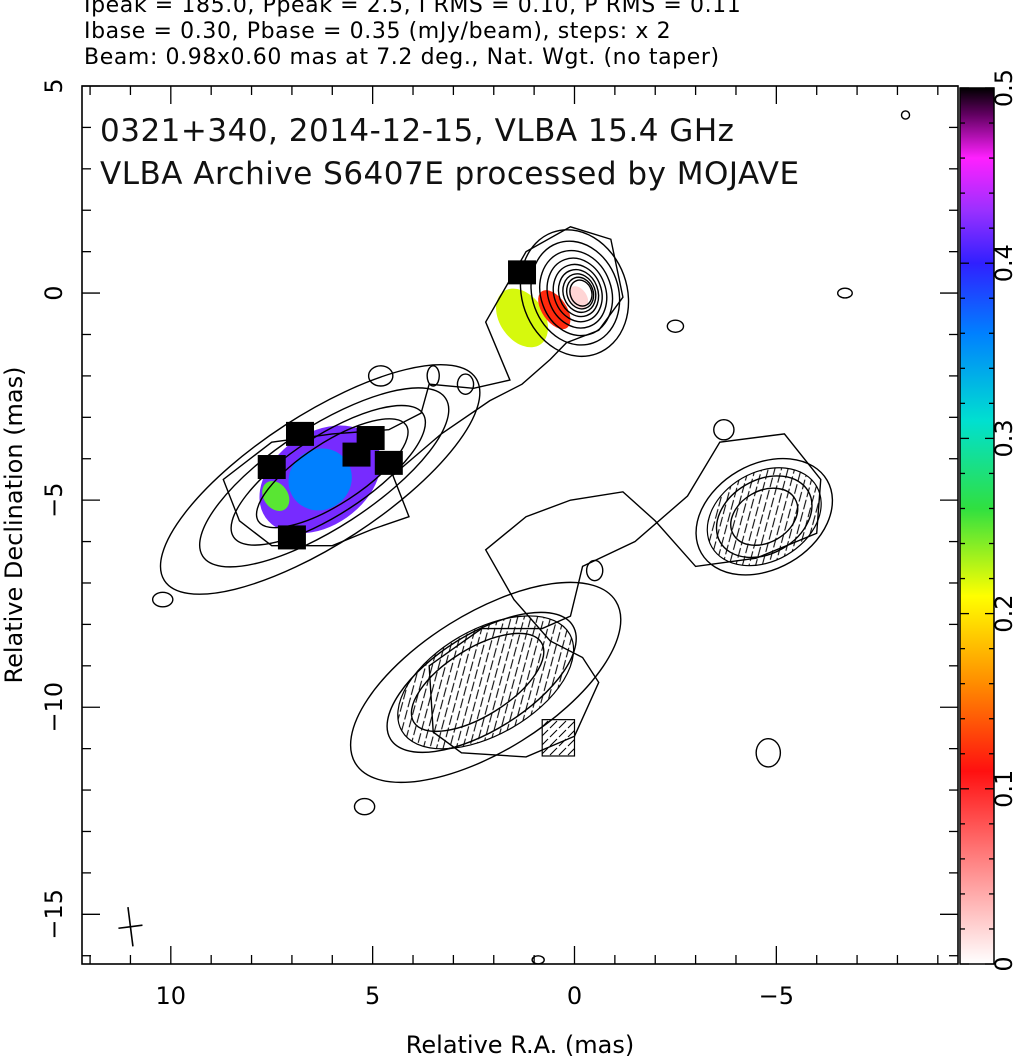  I want to click on jet-envelope-contour, so click(423, 386).